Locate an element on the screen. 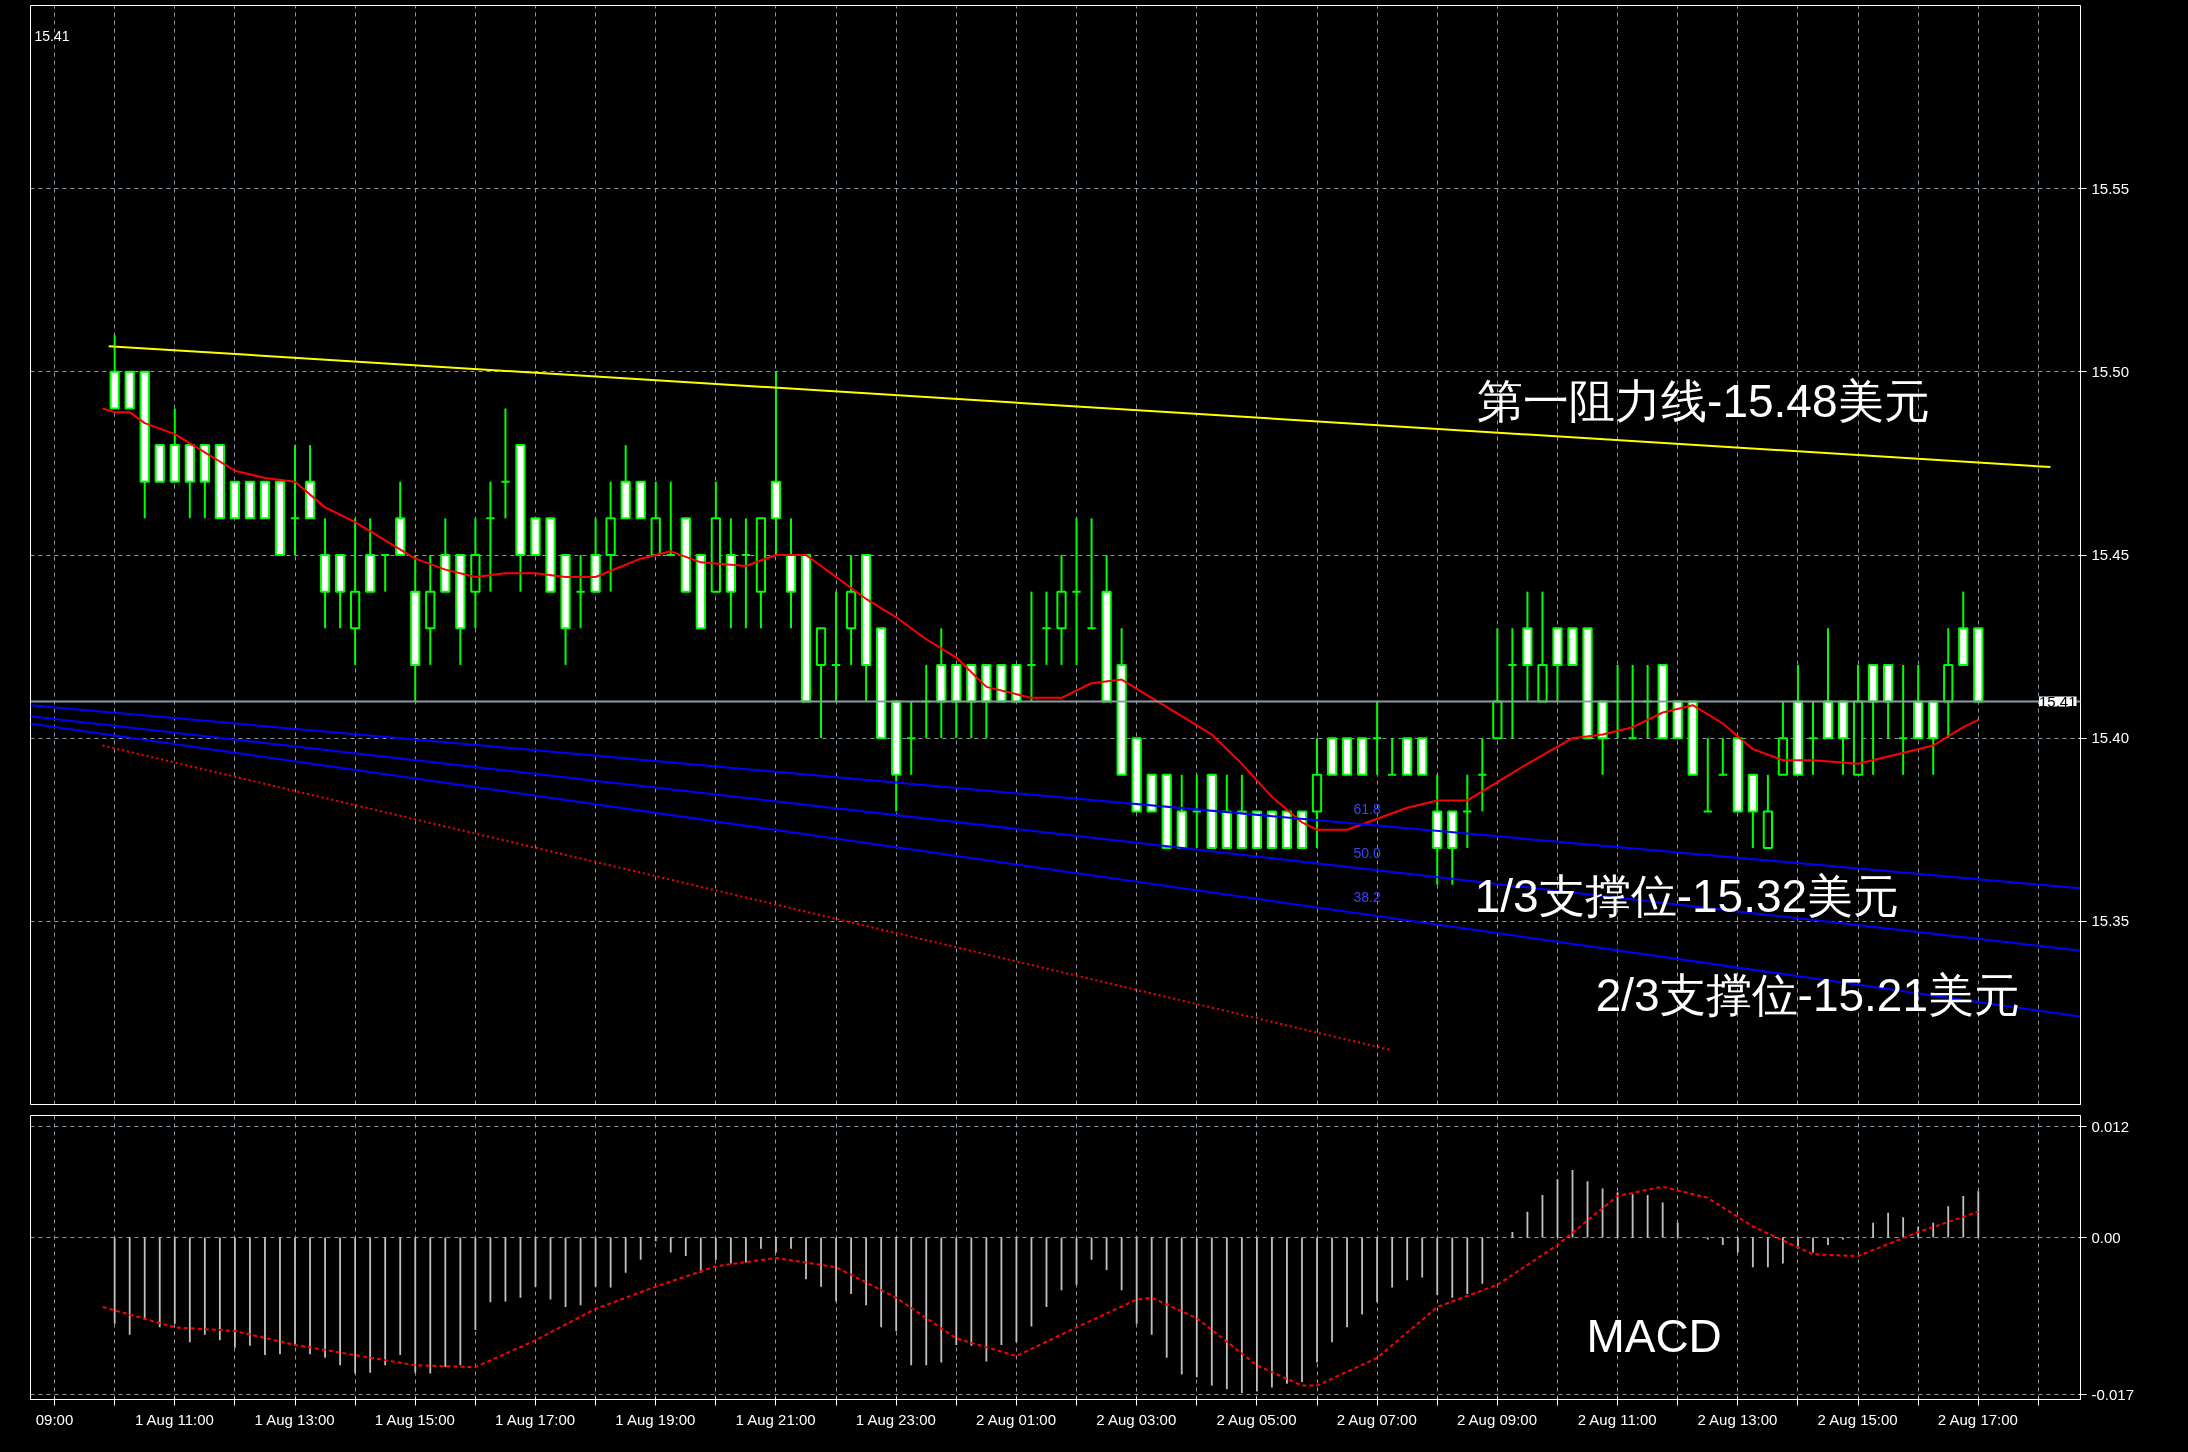 The width and height of the screenshot is (2188, 1452). y-tick-label: 15.50 is located at coordinates (2110, 371).